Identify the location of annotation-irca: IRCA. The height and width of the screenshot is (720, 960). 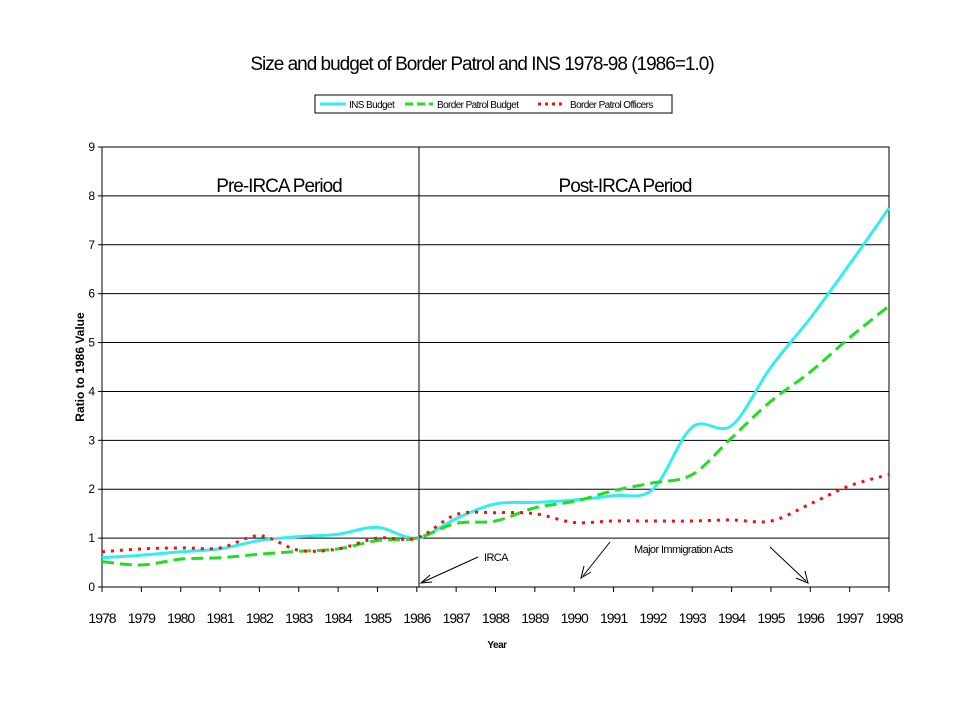
(496, 558).